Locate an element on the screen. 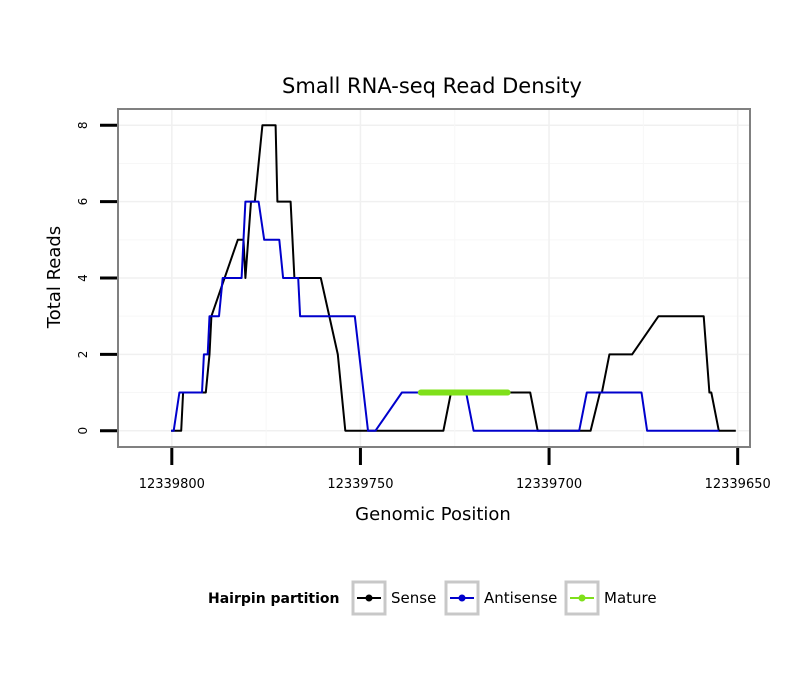  x-tick-label: 12339650 is located at coordinates (738, 484).